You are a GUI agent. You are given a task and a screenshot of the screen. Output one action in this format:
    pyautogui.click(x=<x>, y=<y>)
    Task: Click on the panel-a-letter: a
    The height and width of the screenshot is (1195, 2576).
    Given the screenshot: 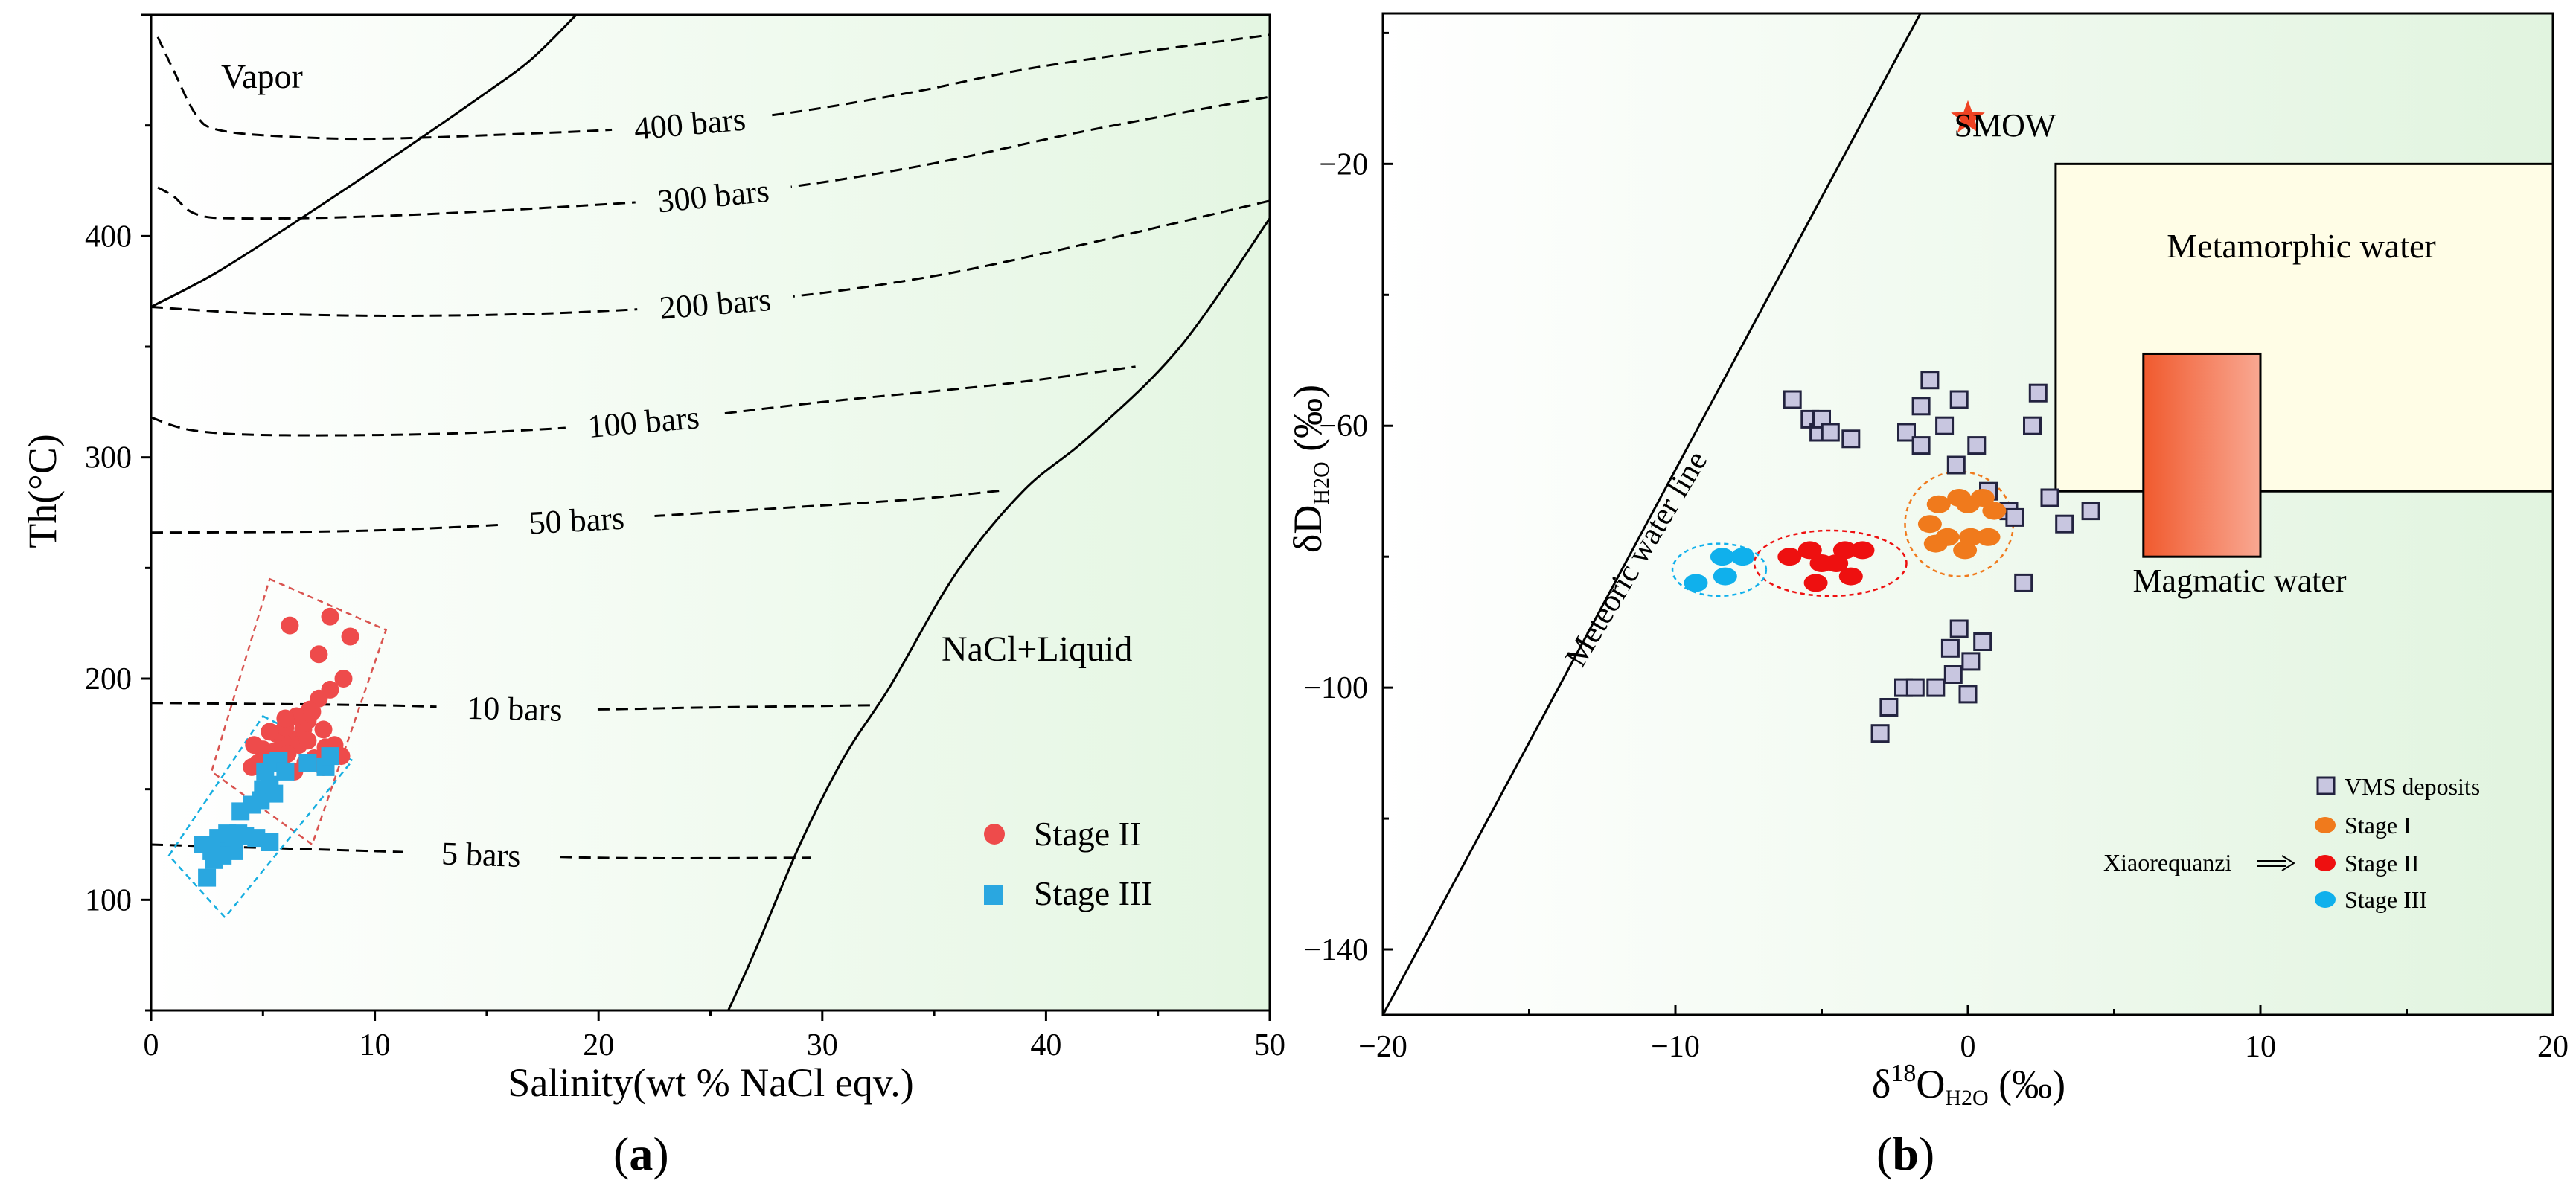 What is the action you would take?
    pyautogui.click(x=641, y=1153)
    